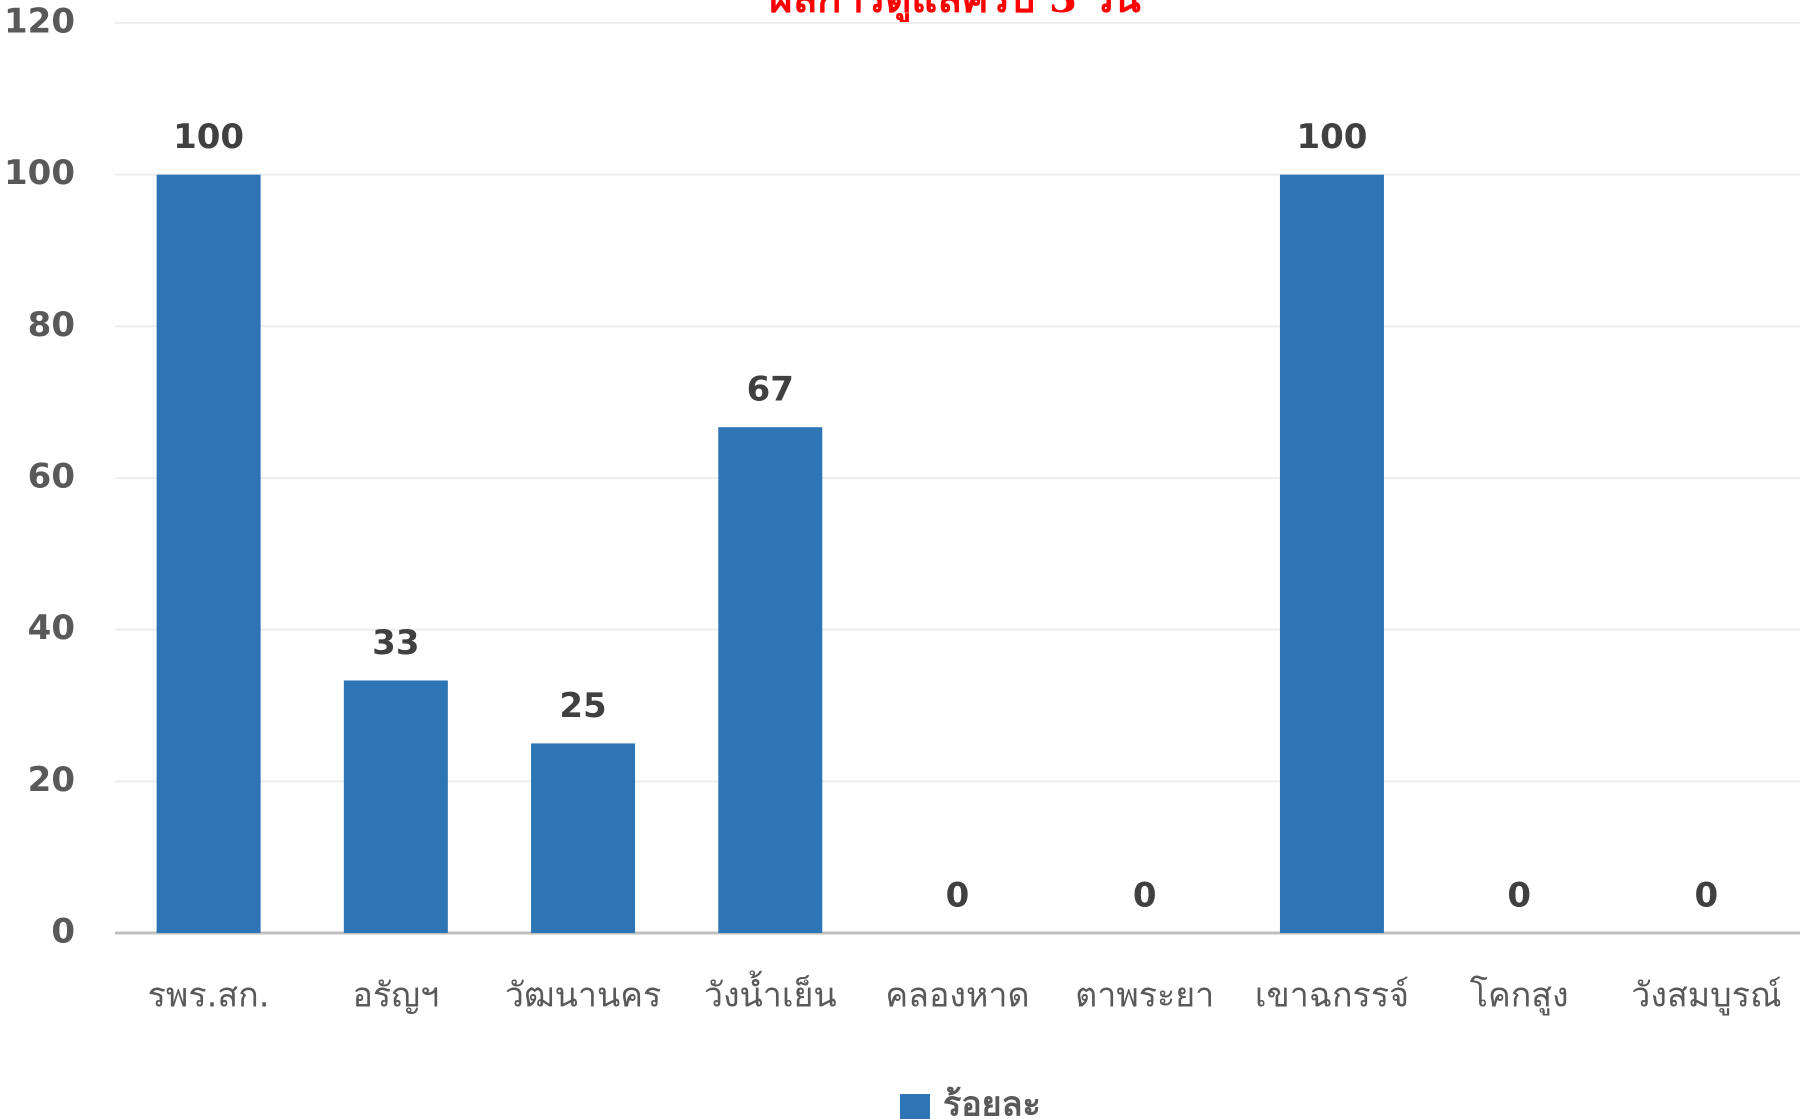  Describe the element at coordinates (583, 996) in the screenshot. I see `x-tick-label: วัฒนานคร` at that location.